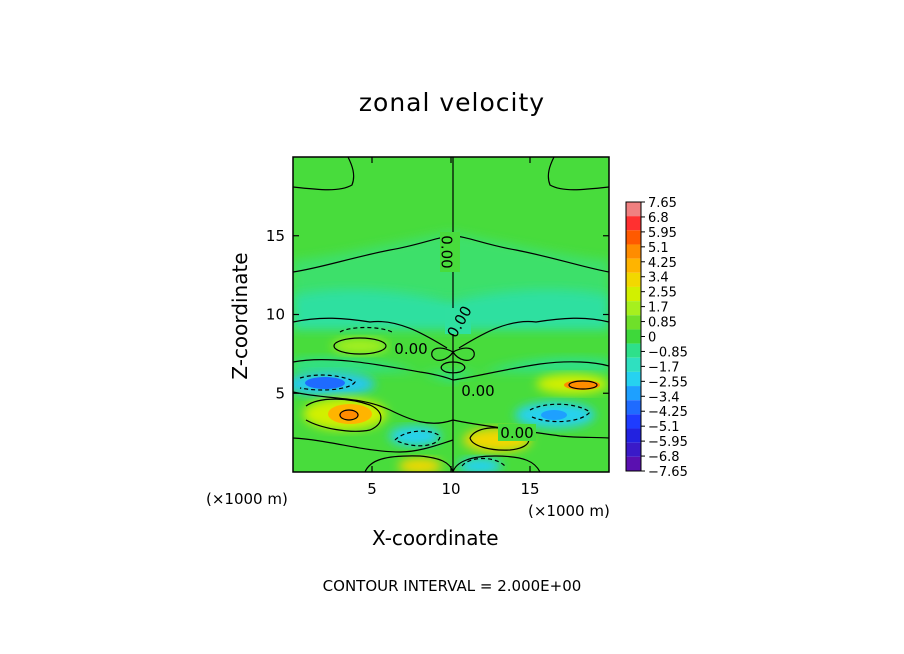 The height and width of the screenshot is (654, 904). What do you see at coordinates (668, 382) in the screenshot?
I see `colorbar-label: −2.55` at bounding box center [668, 382].